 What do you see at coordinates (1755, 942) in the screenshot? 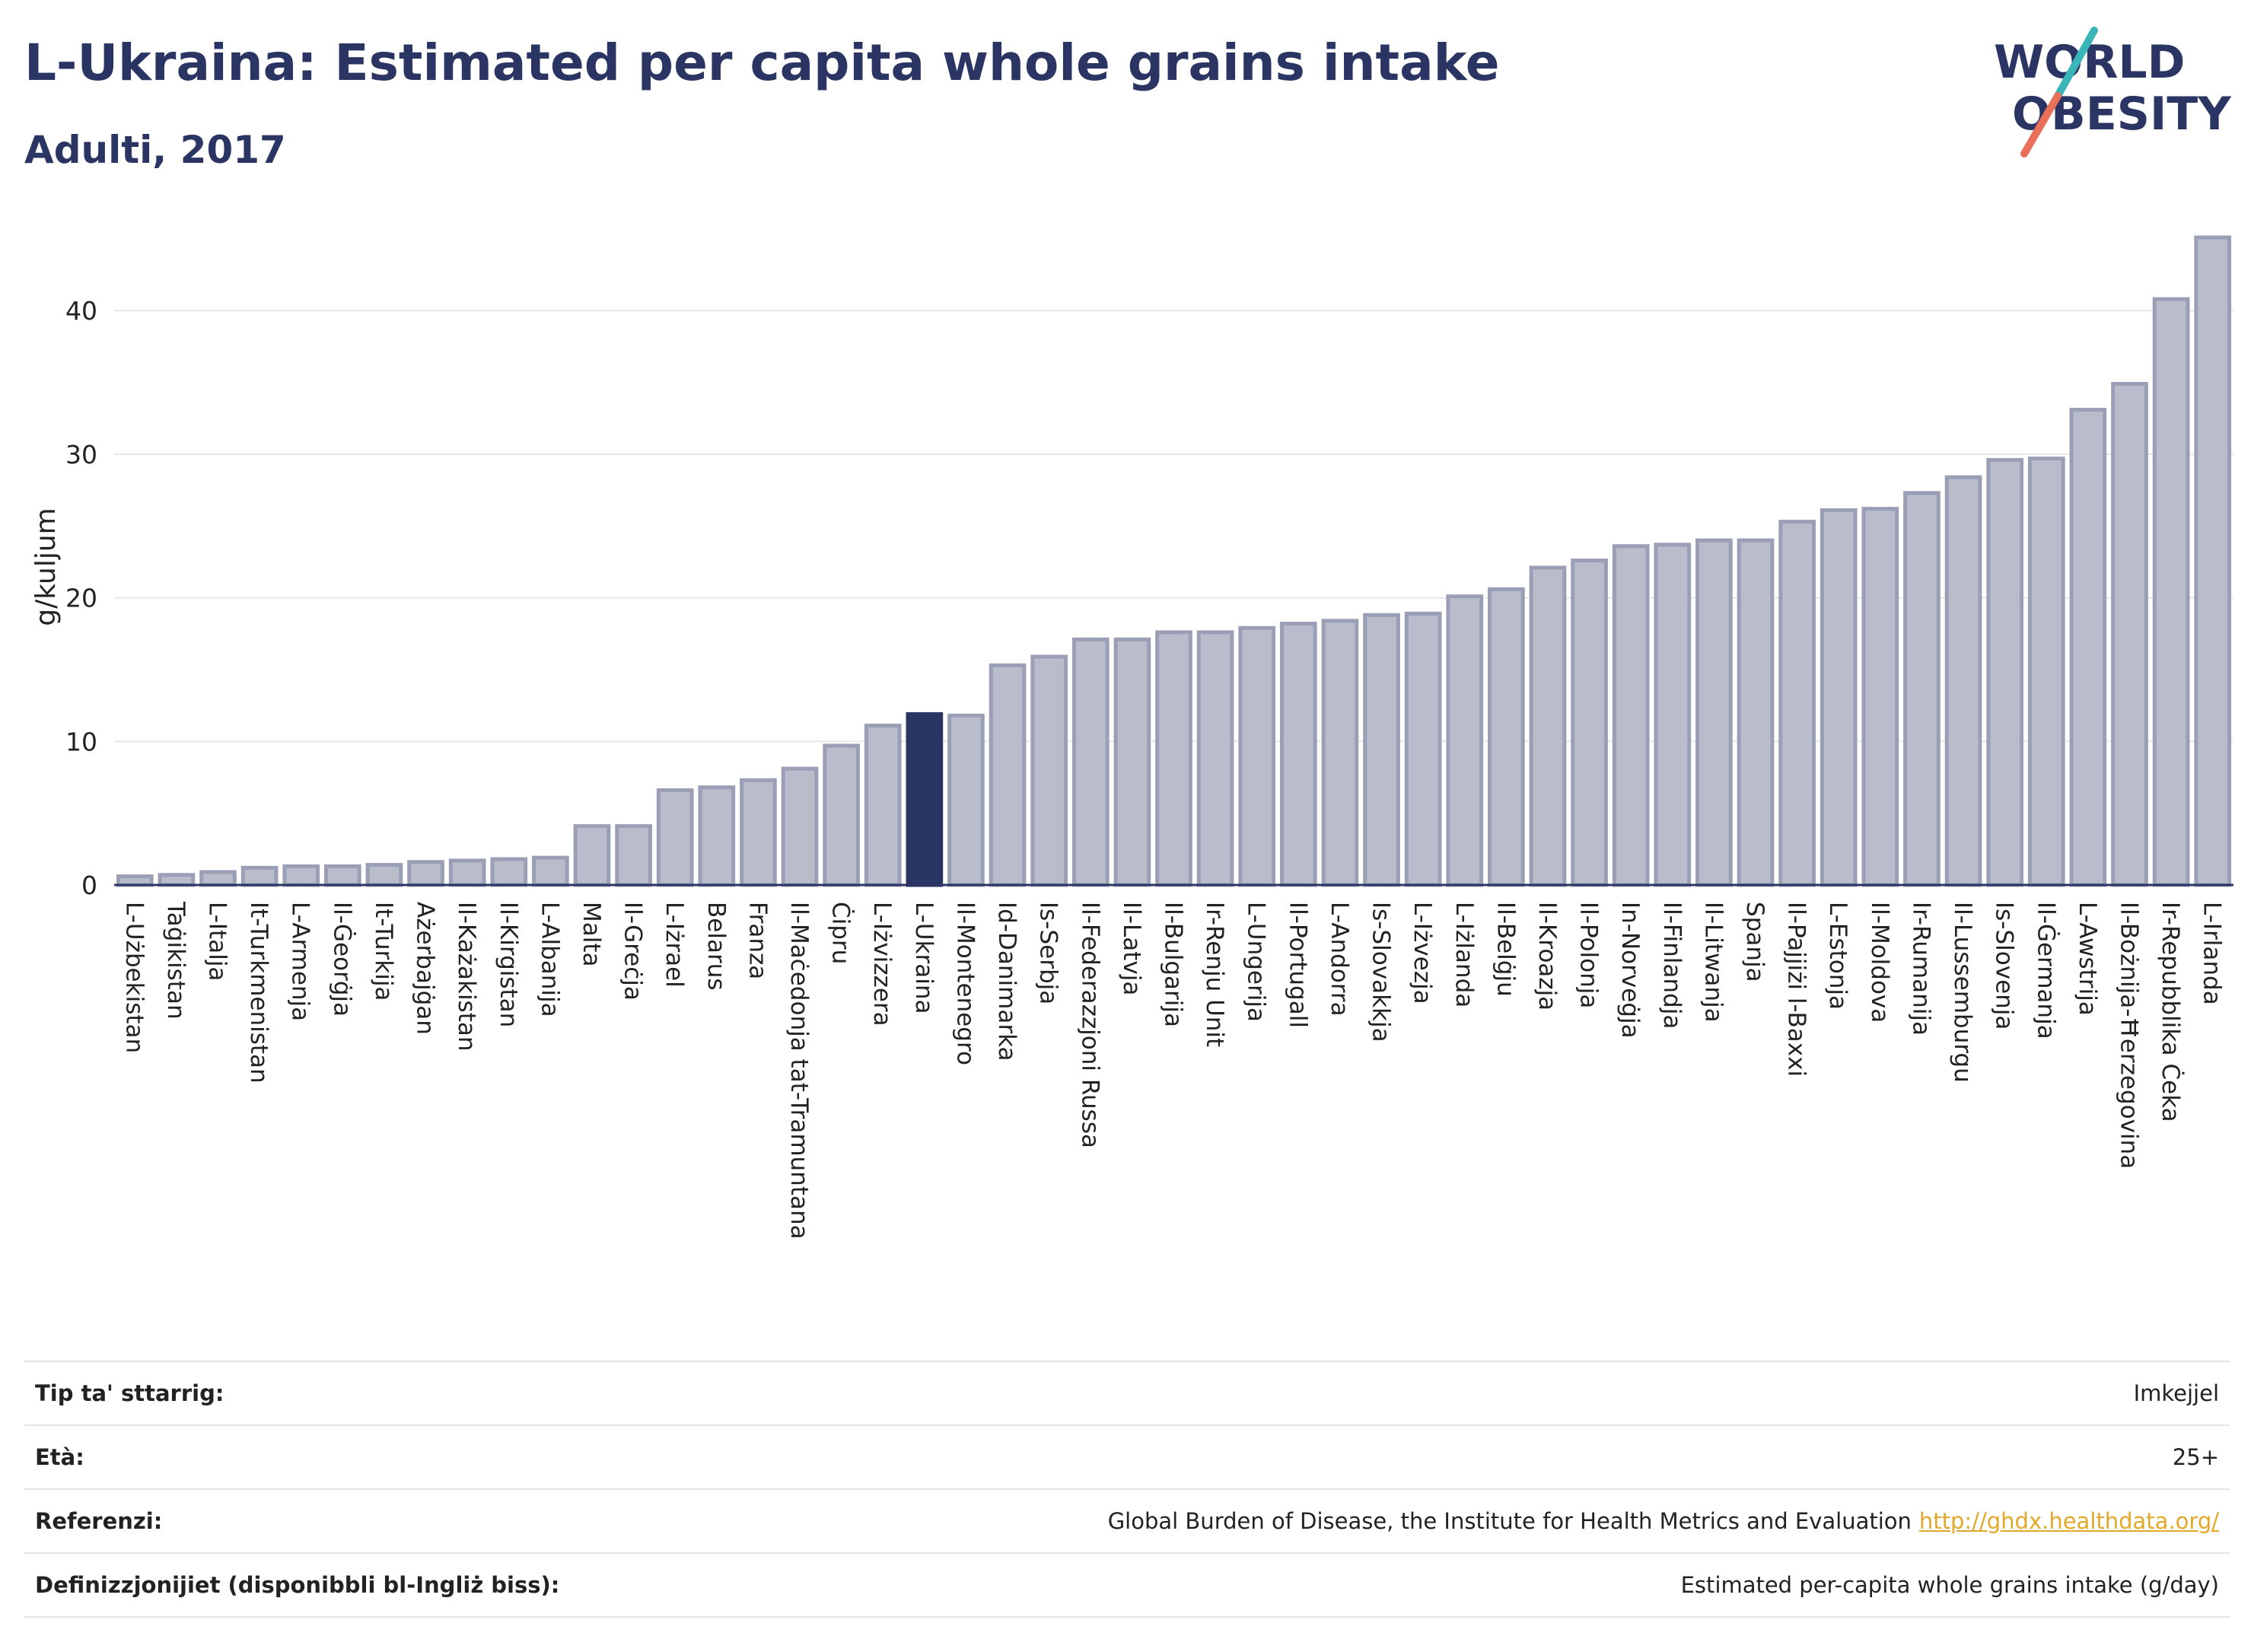
I see `x-tick-label: Spanja` at bounding box center [1755, 942].